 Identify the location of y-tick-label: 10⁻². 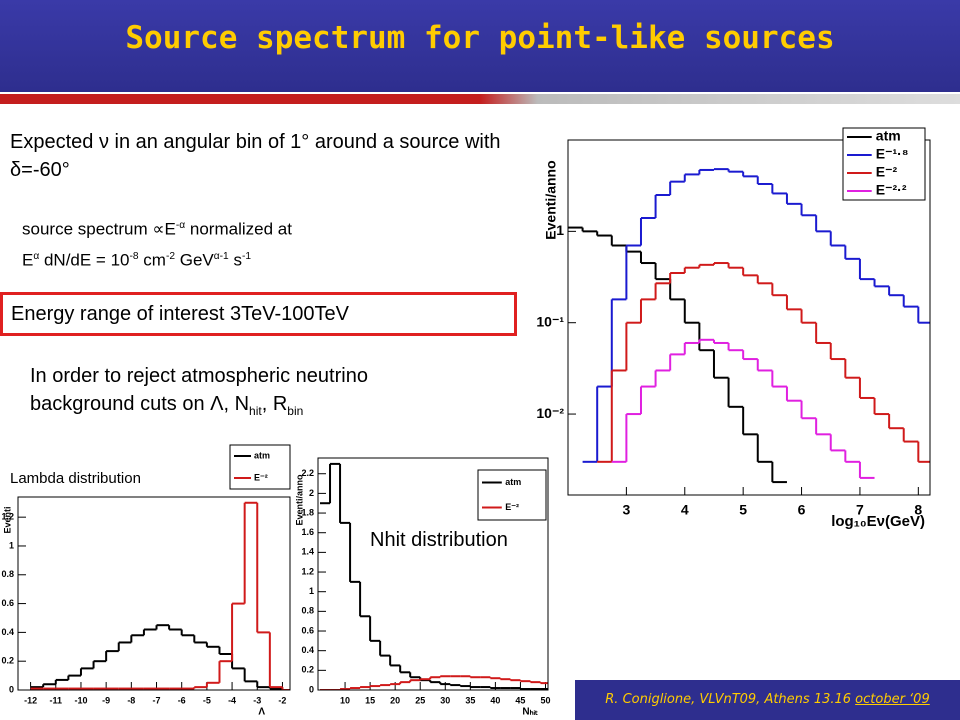
(550, 413).